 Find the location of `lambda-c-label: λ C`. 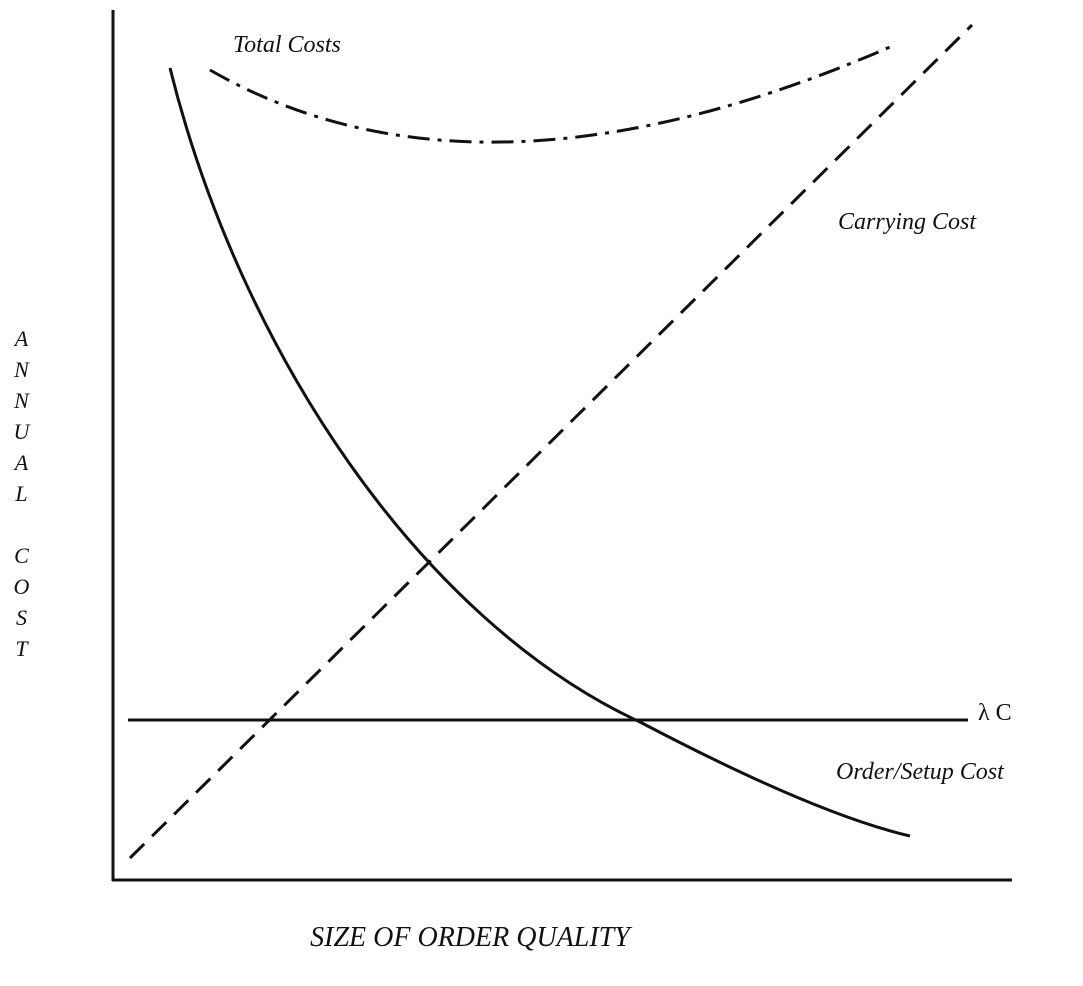

lambda-c-label: λ C is located at coordinates (995, 713).